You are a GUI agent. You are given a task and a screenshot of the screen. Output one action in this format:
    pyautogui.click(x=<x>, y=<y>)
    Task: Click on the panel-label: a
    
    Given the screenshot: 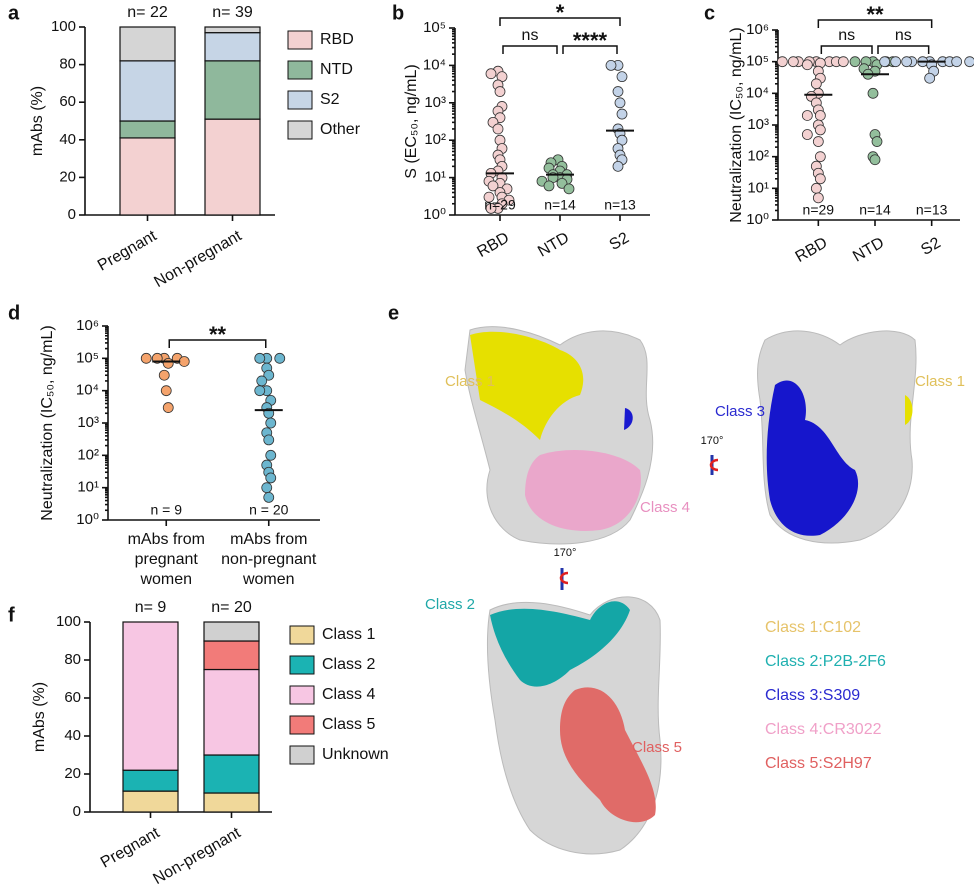 What is the action you would take?
    pyautogui.click(x=14, y=13)
    